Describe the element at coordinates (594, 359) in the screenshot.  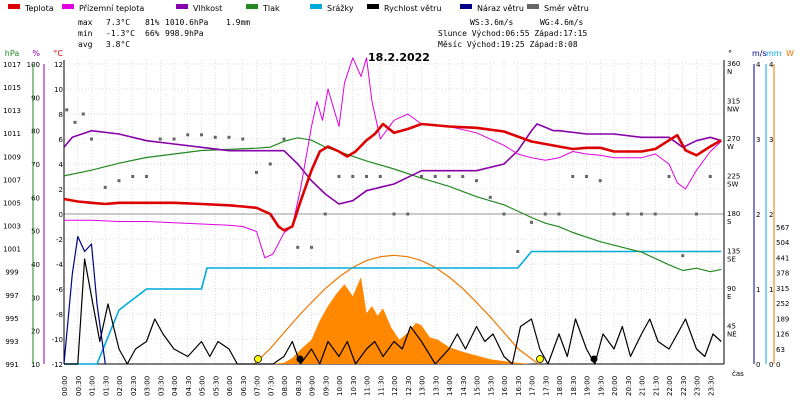
I see `moonrise-icon` at that location.